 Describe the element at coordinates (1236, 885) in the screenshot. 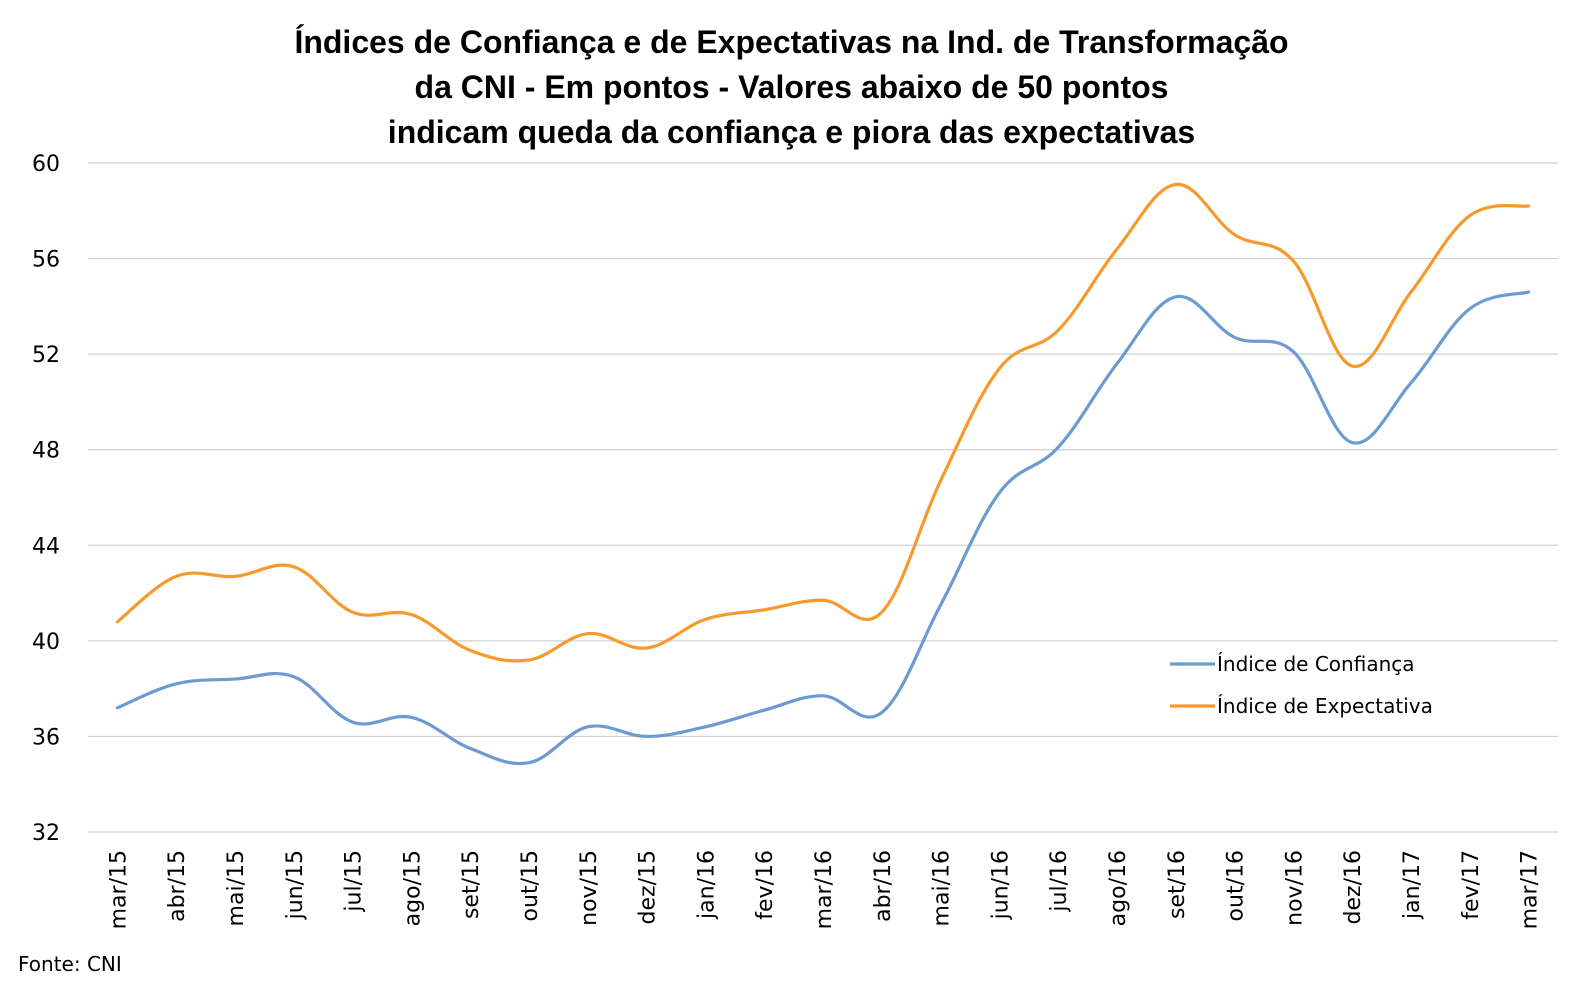

I see `x-tick-label: out/16` at that location.